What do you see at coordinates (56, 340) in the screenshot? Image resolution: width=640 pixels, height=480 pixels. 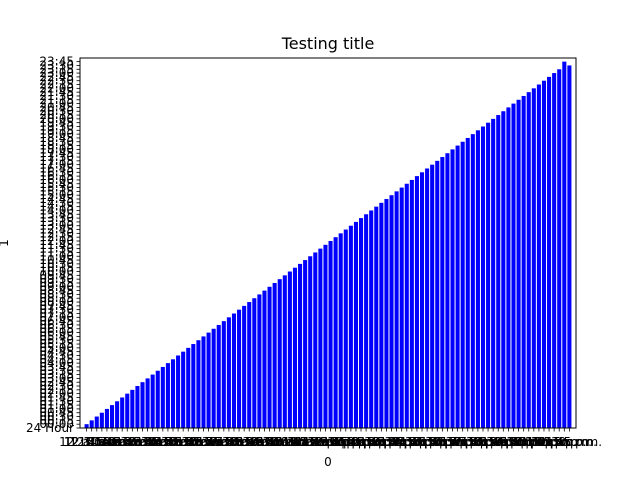 I see `y-tick-label: 05:30` at bounding box center [56, 340].